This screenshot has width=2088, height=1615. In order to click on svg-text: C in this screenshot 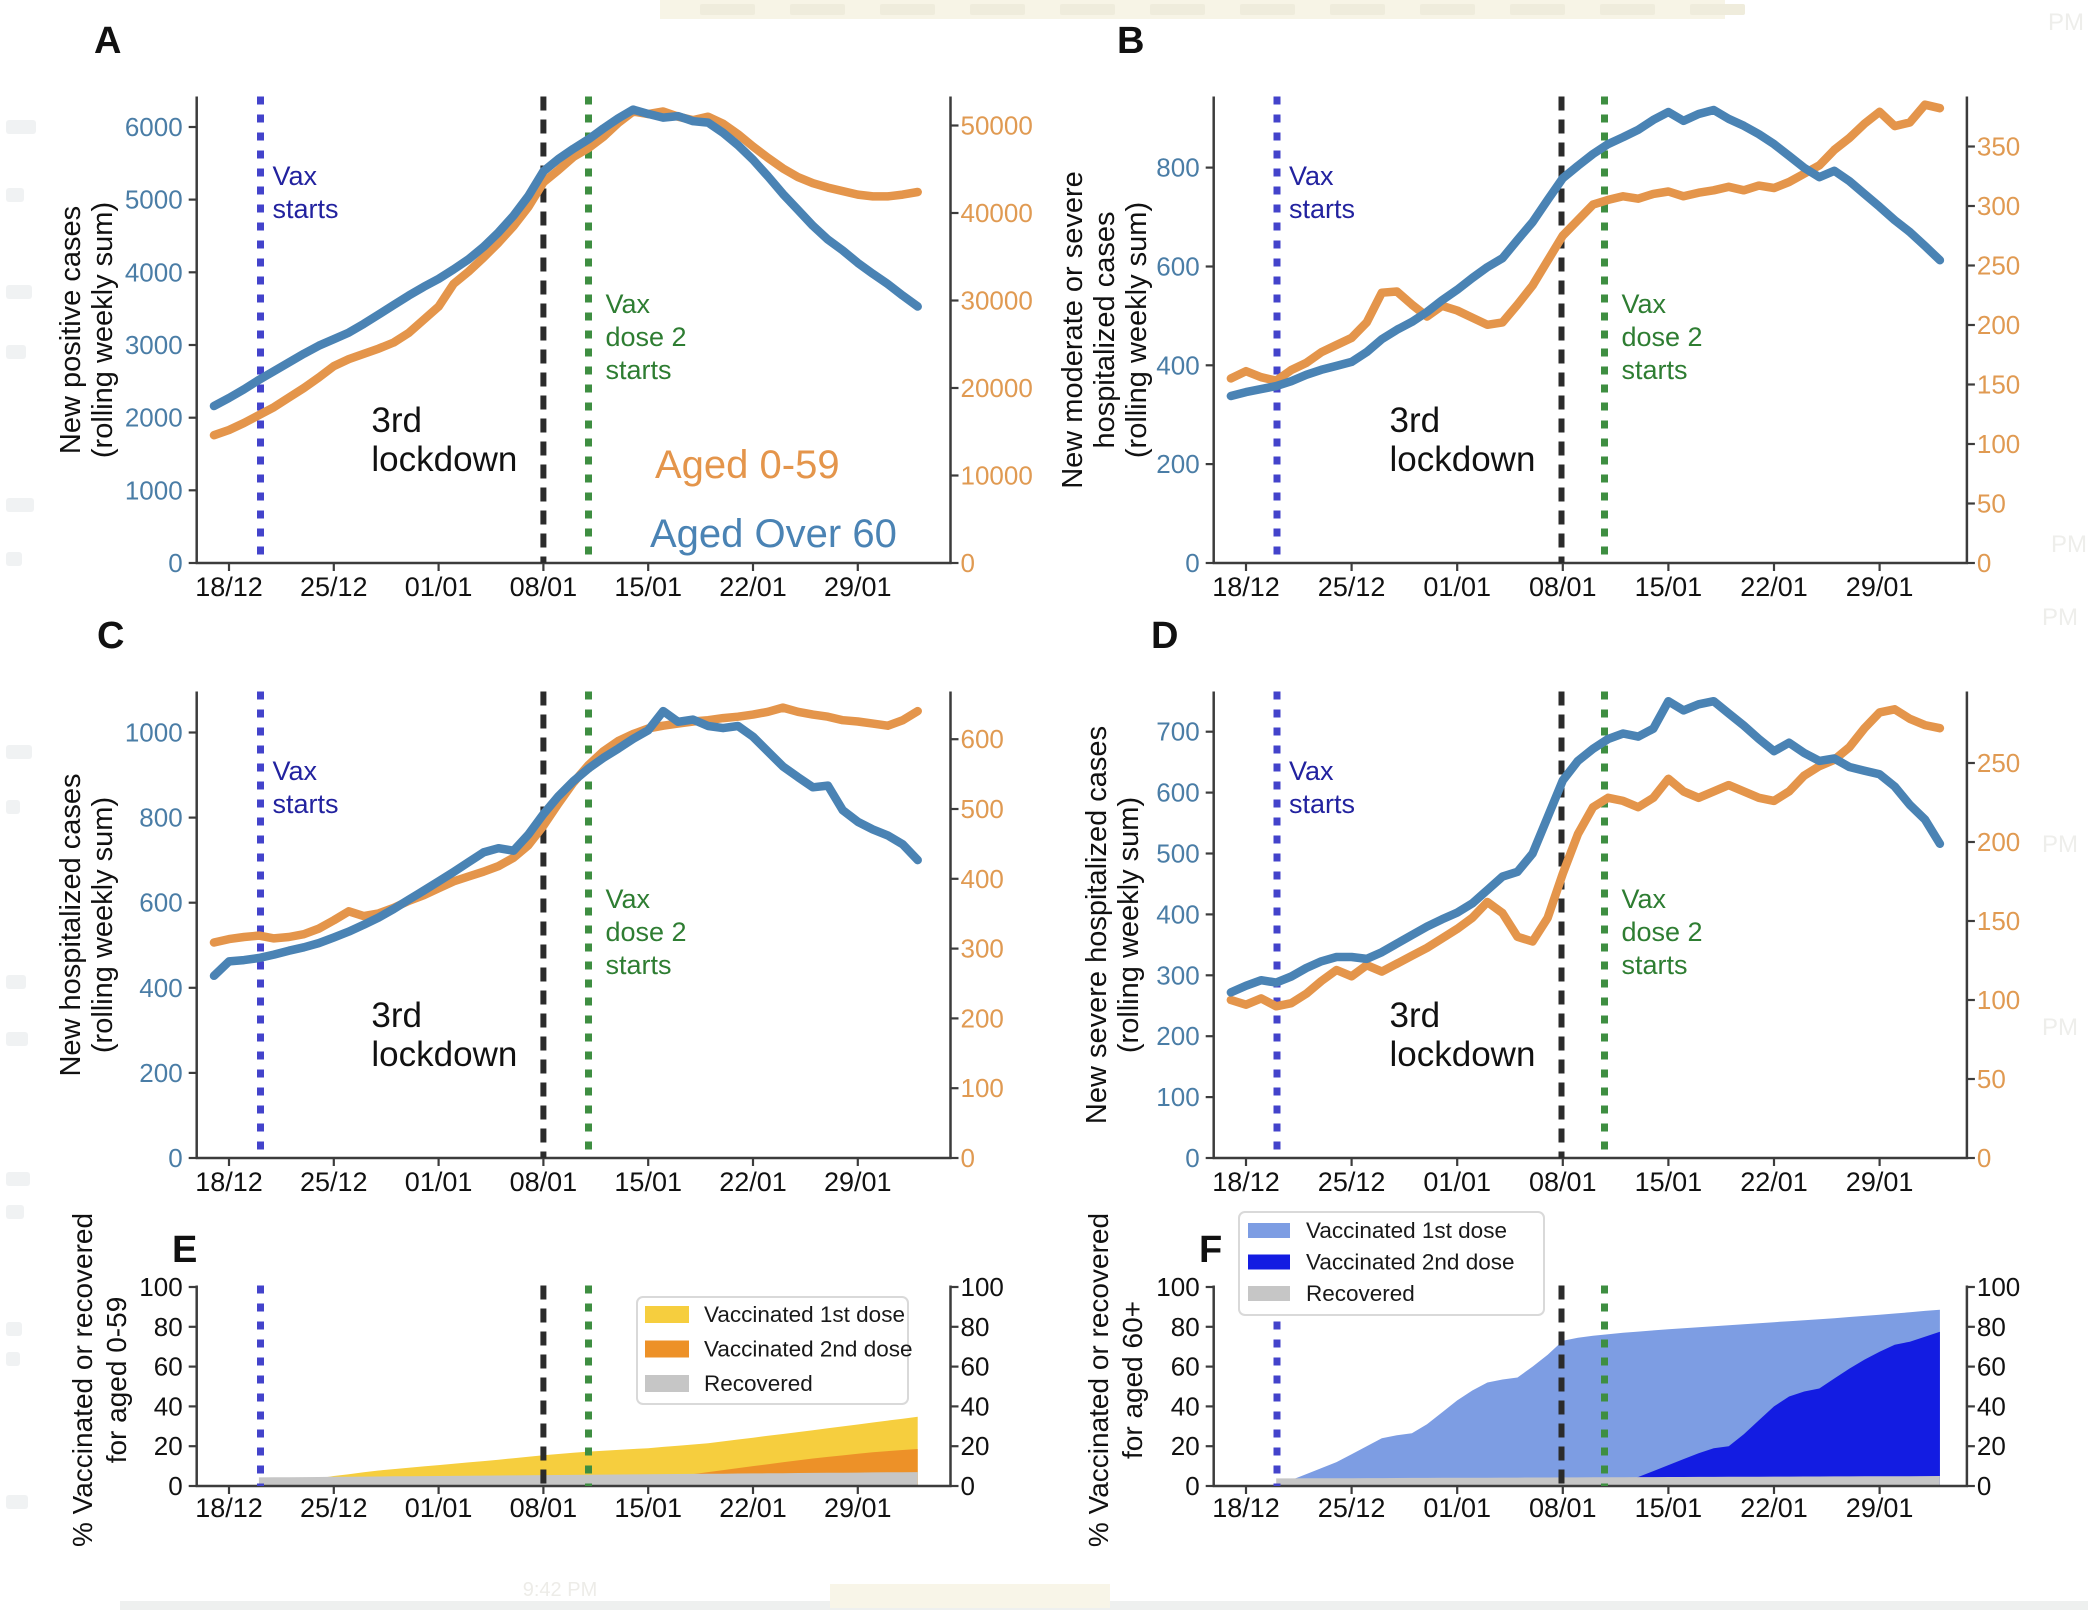, I will do `click(110, 636)`.